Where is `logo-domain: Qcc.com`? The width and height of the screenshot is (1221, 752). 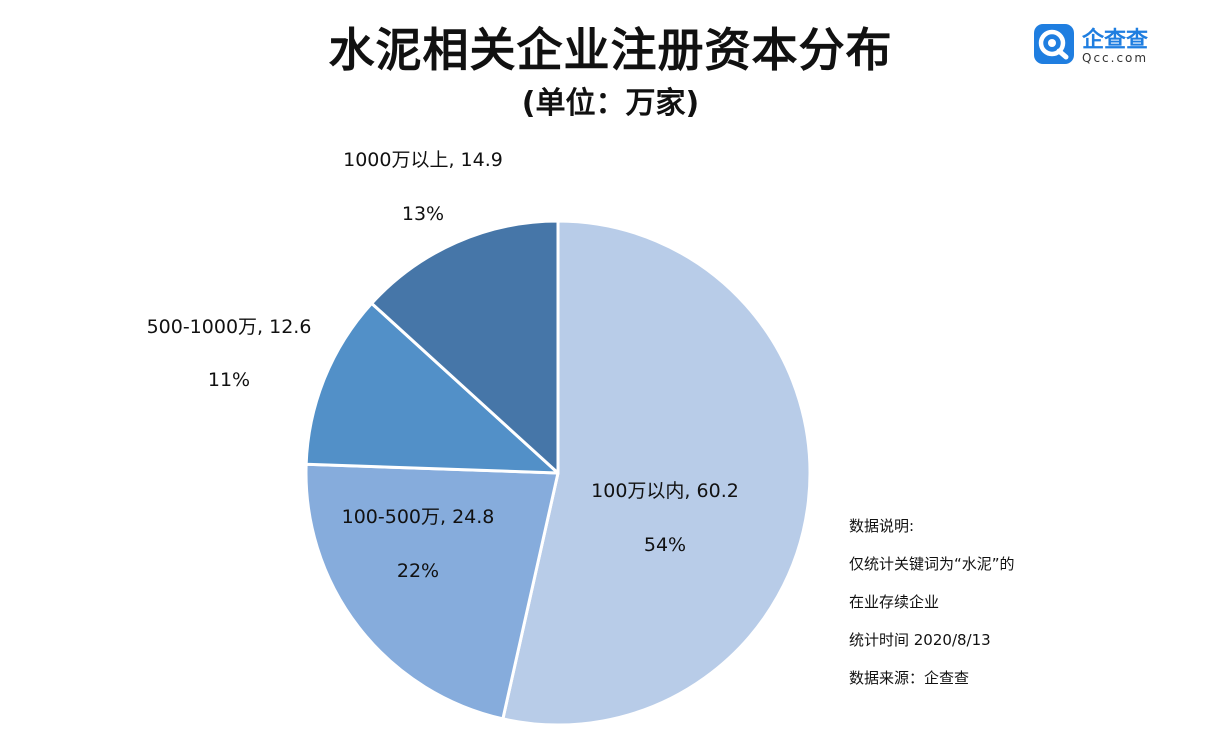 logo-domain: Qcc.com is located at coordinates (1115, 58).